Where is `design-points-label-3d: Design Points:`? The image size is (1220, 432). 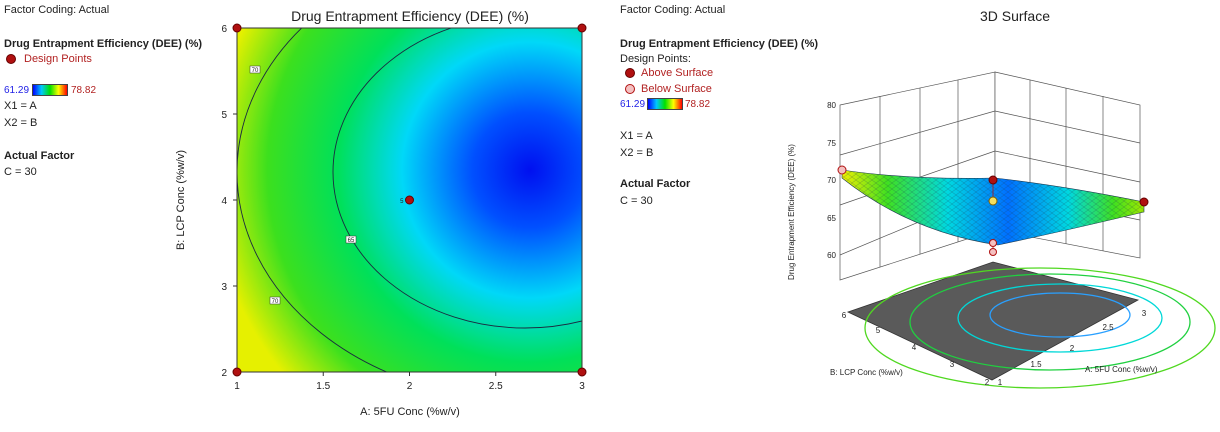 design-points-label-3d: Design Points: is located at coordinates (655, 59).